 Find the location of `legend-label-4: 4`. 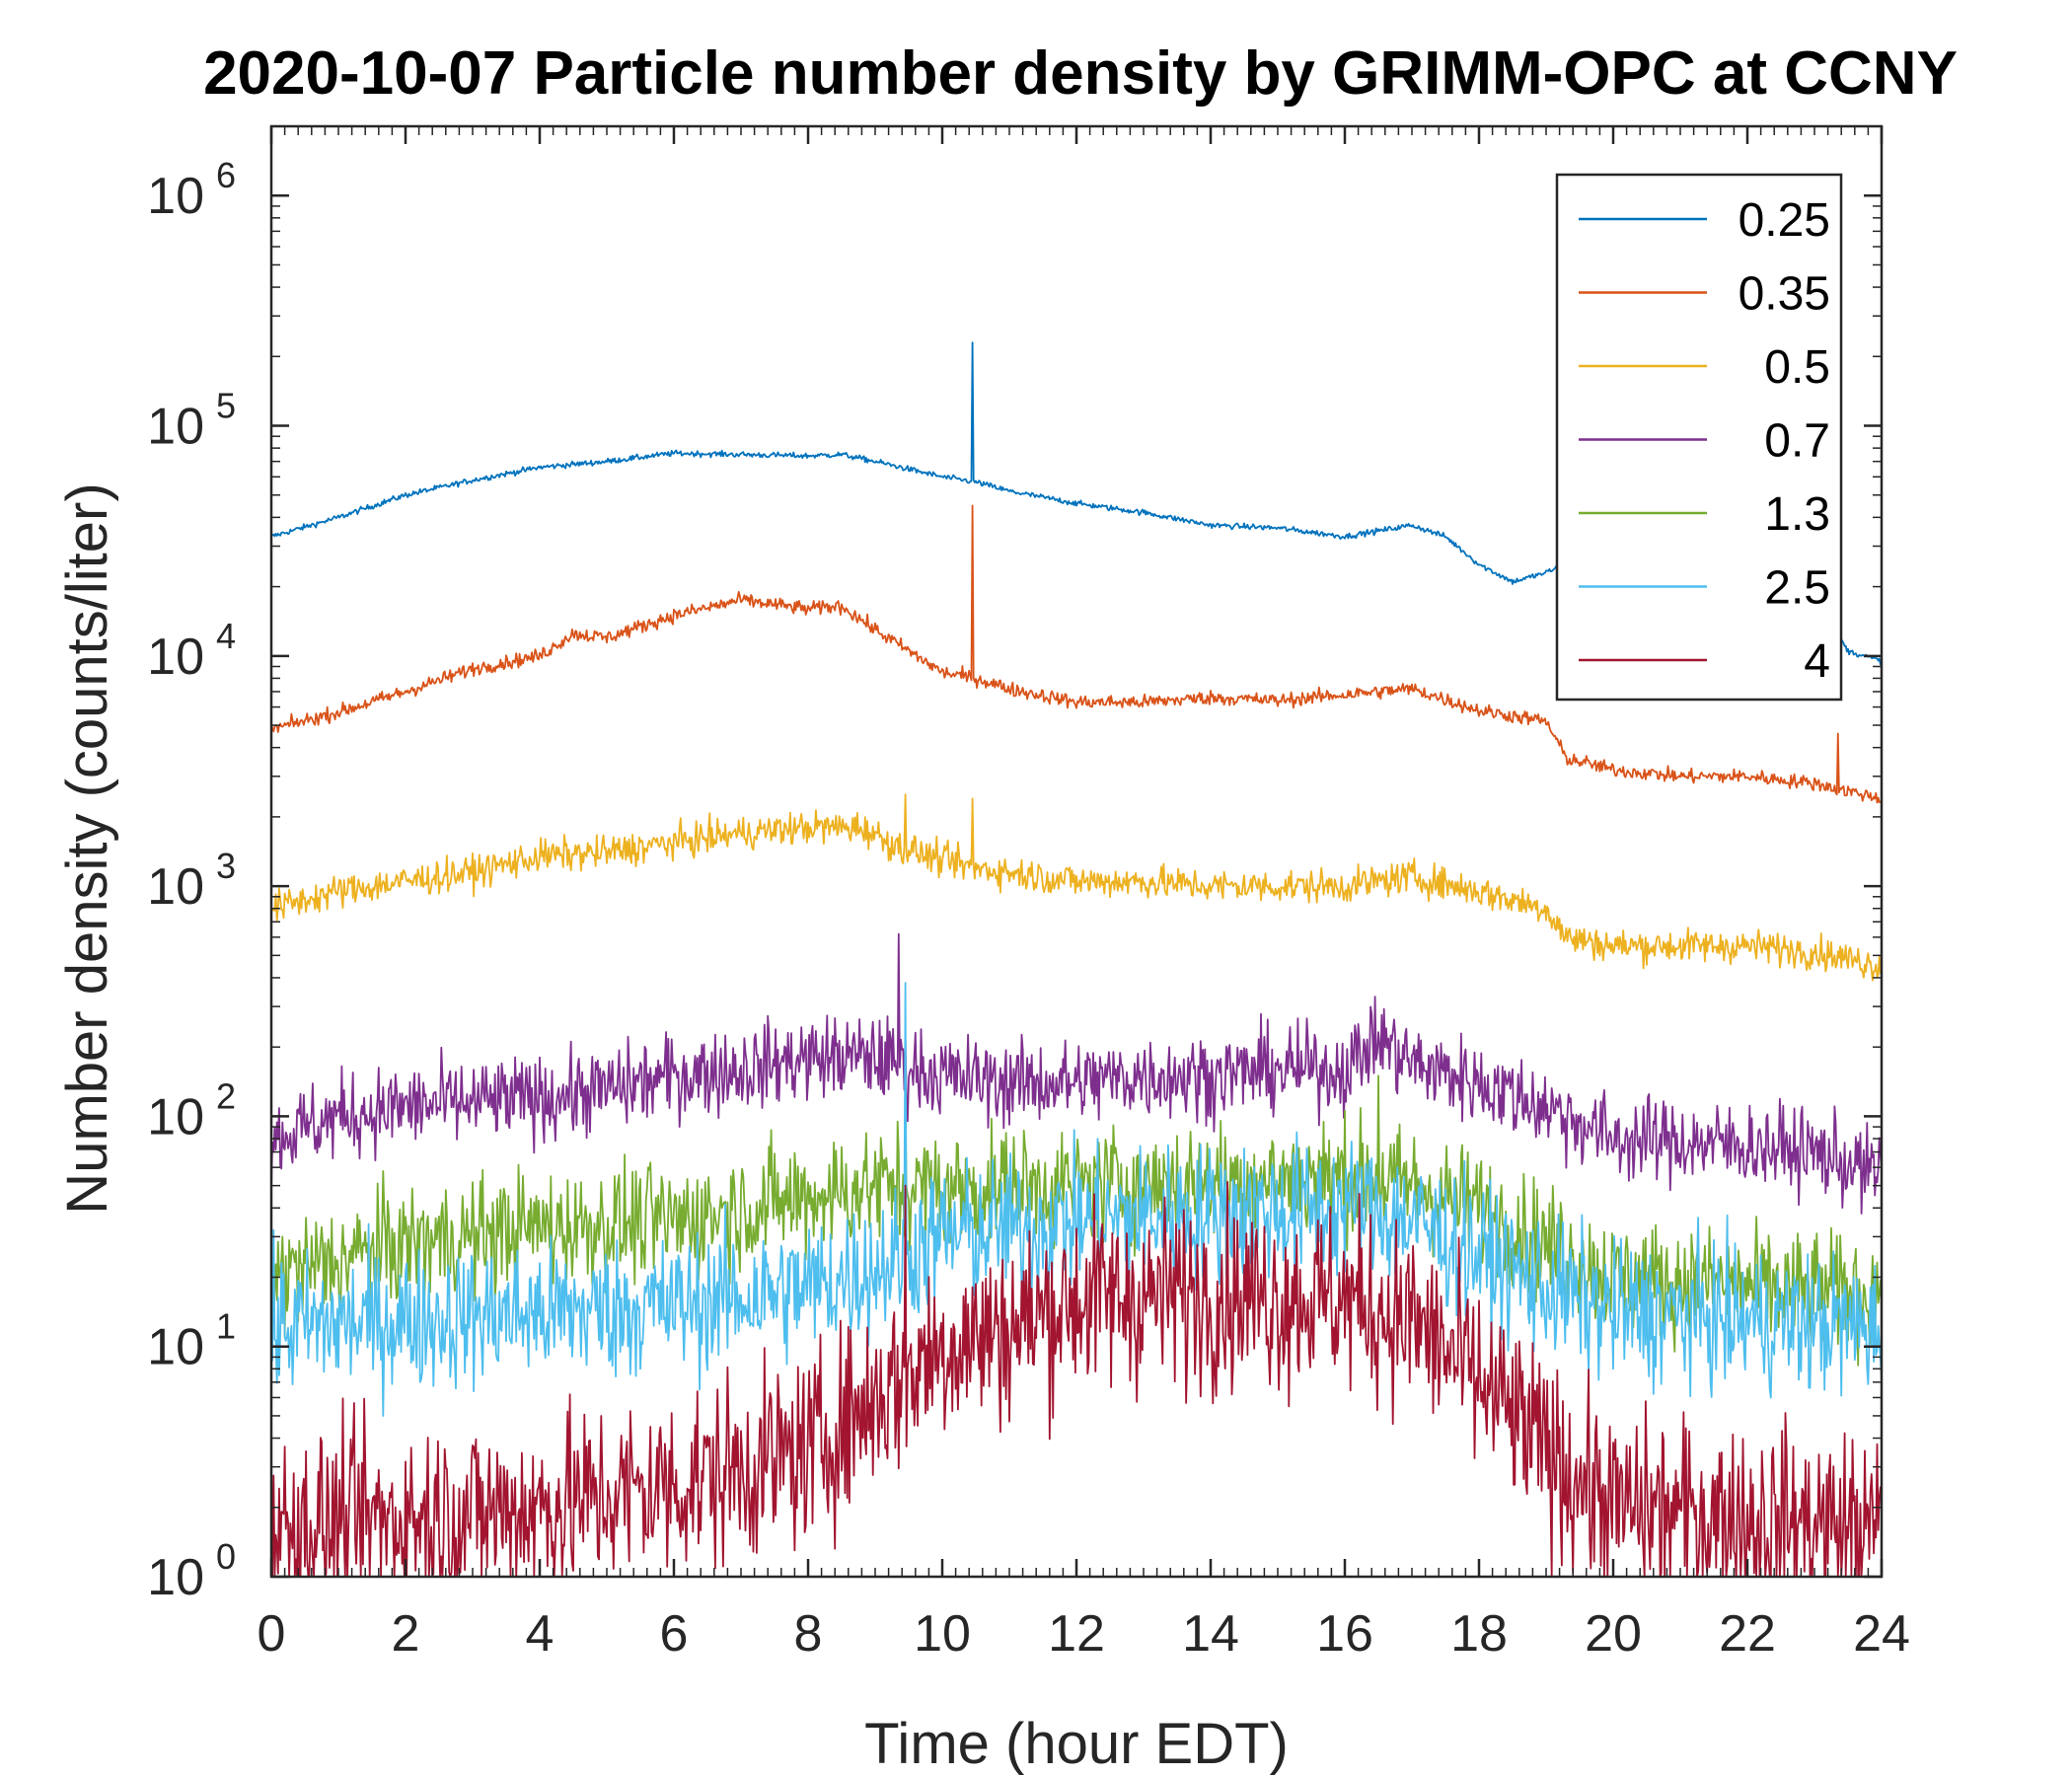

legend-label-4: 4 is located at coordinates (1817, 662).